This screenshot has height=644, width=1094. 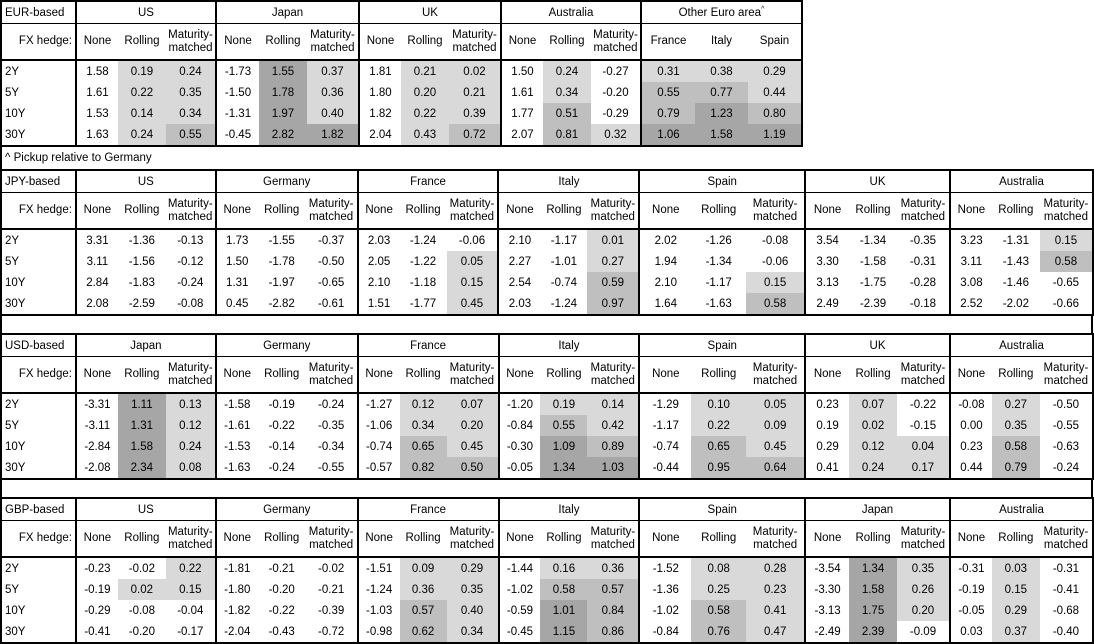 What do you see at coordinates (96, 113) in the screenshot?
I see `value-cell: 1.53` at bounding box center [96, 113].